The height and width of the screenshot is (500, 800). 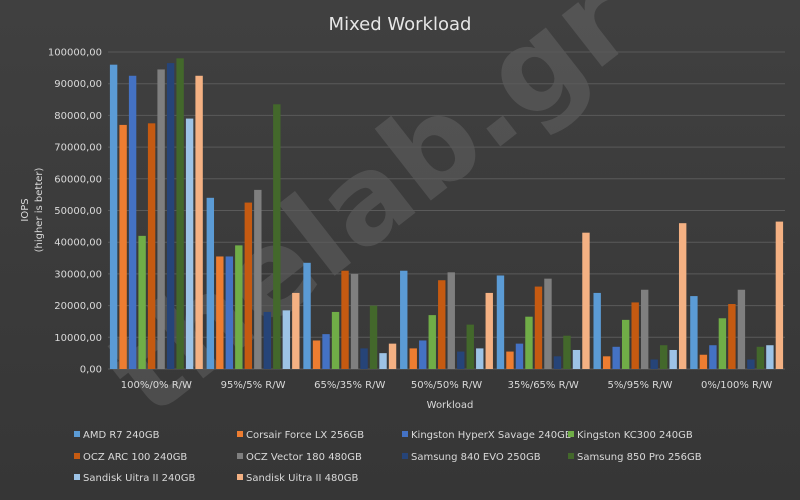 What do you see at coordinates (78, 338) in the screenshot?
I see `y-tick-label: 10000,00` at bounding box center [78, 338].